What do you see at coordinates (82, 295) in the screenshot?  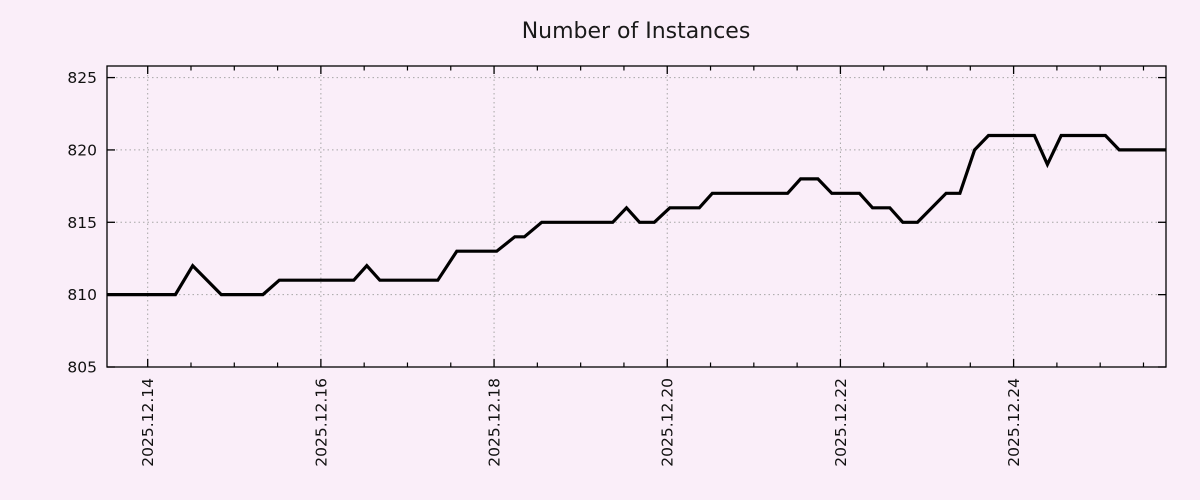 I see `y-tick-label: 810` at bounding box center [82, 295].